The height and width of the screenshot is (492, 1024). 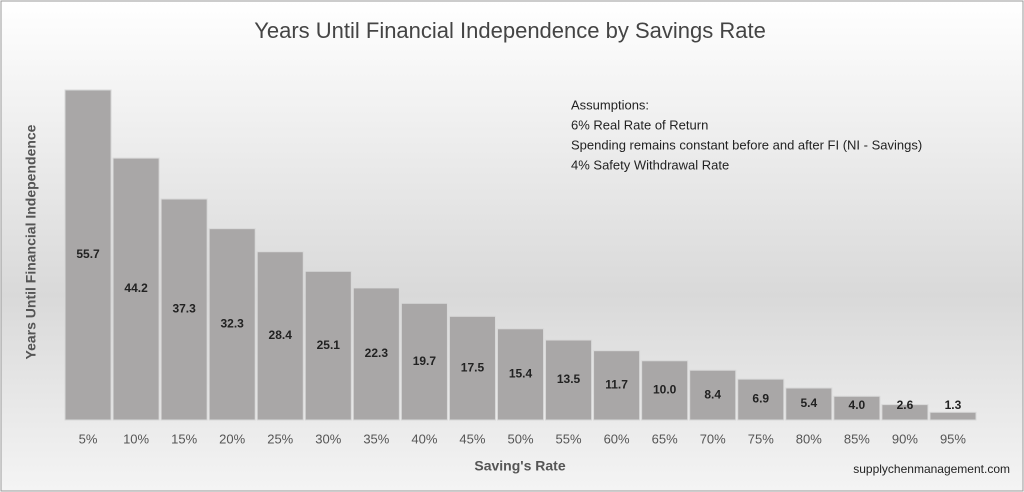 I want to click on data-label: 5.4, so click(x=808, y=403).